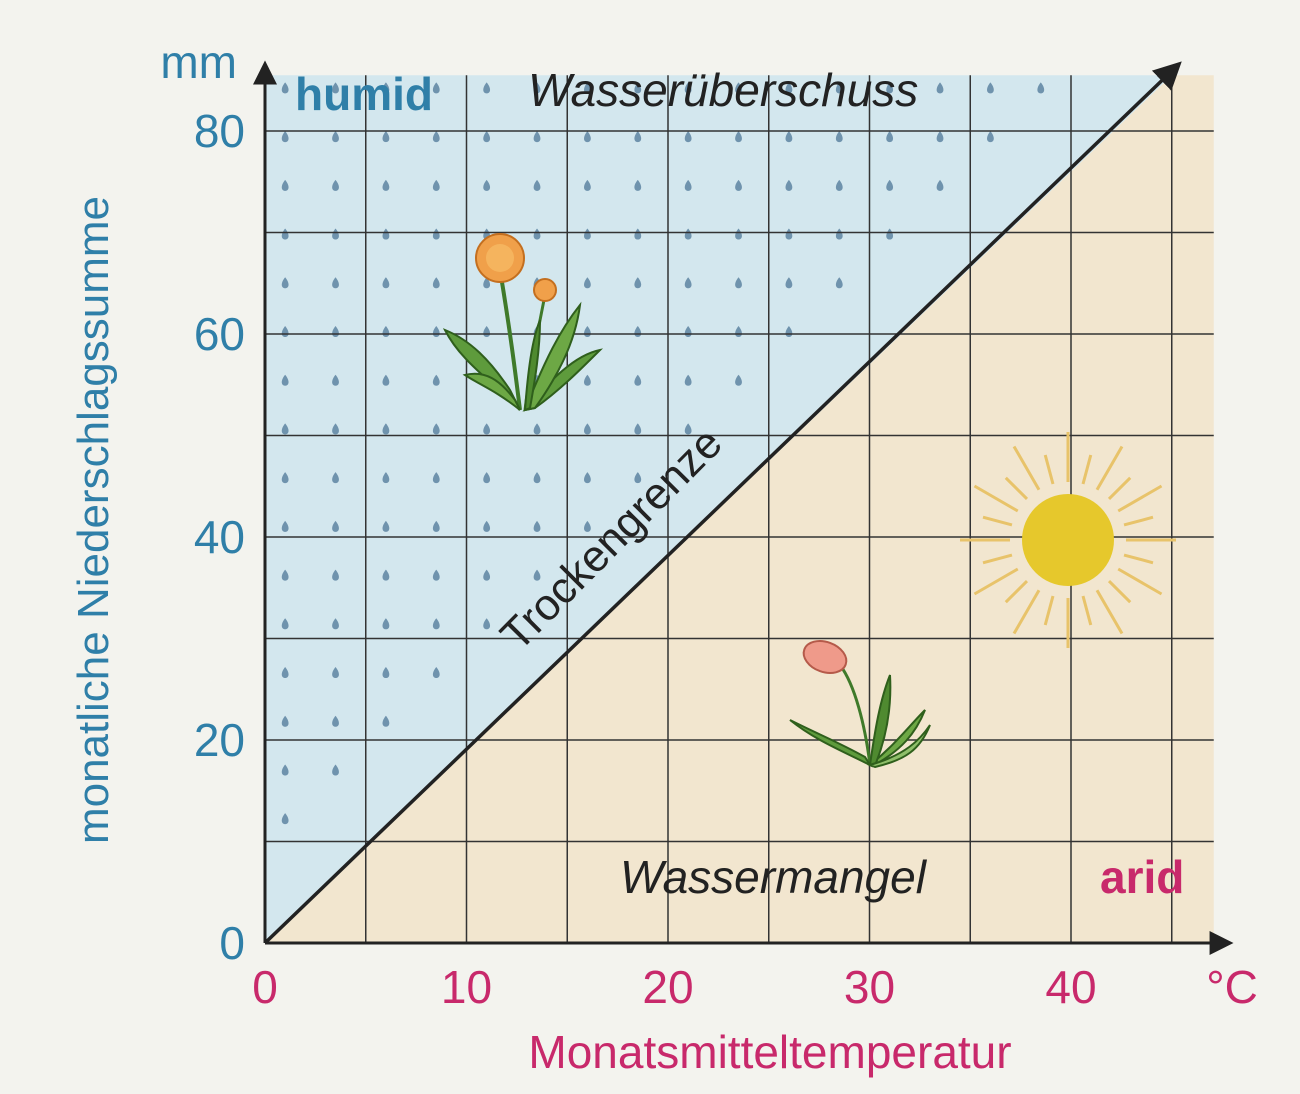 The height and width of the screenshot is (1094, 1300). Describe the element at coordinates (769, 1052) in the screenshot. I see `x-axis-title: Monatsmitteltemperatur` at that location.